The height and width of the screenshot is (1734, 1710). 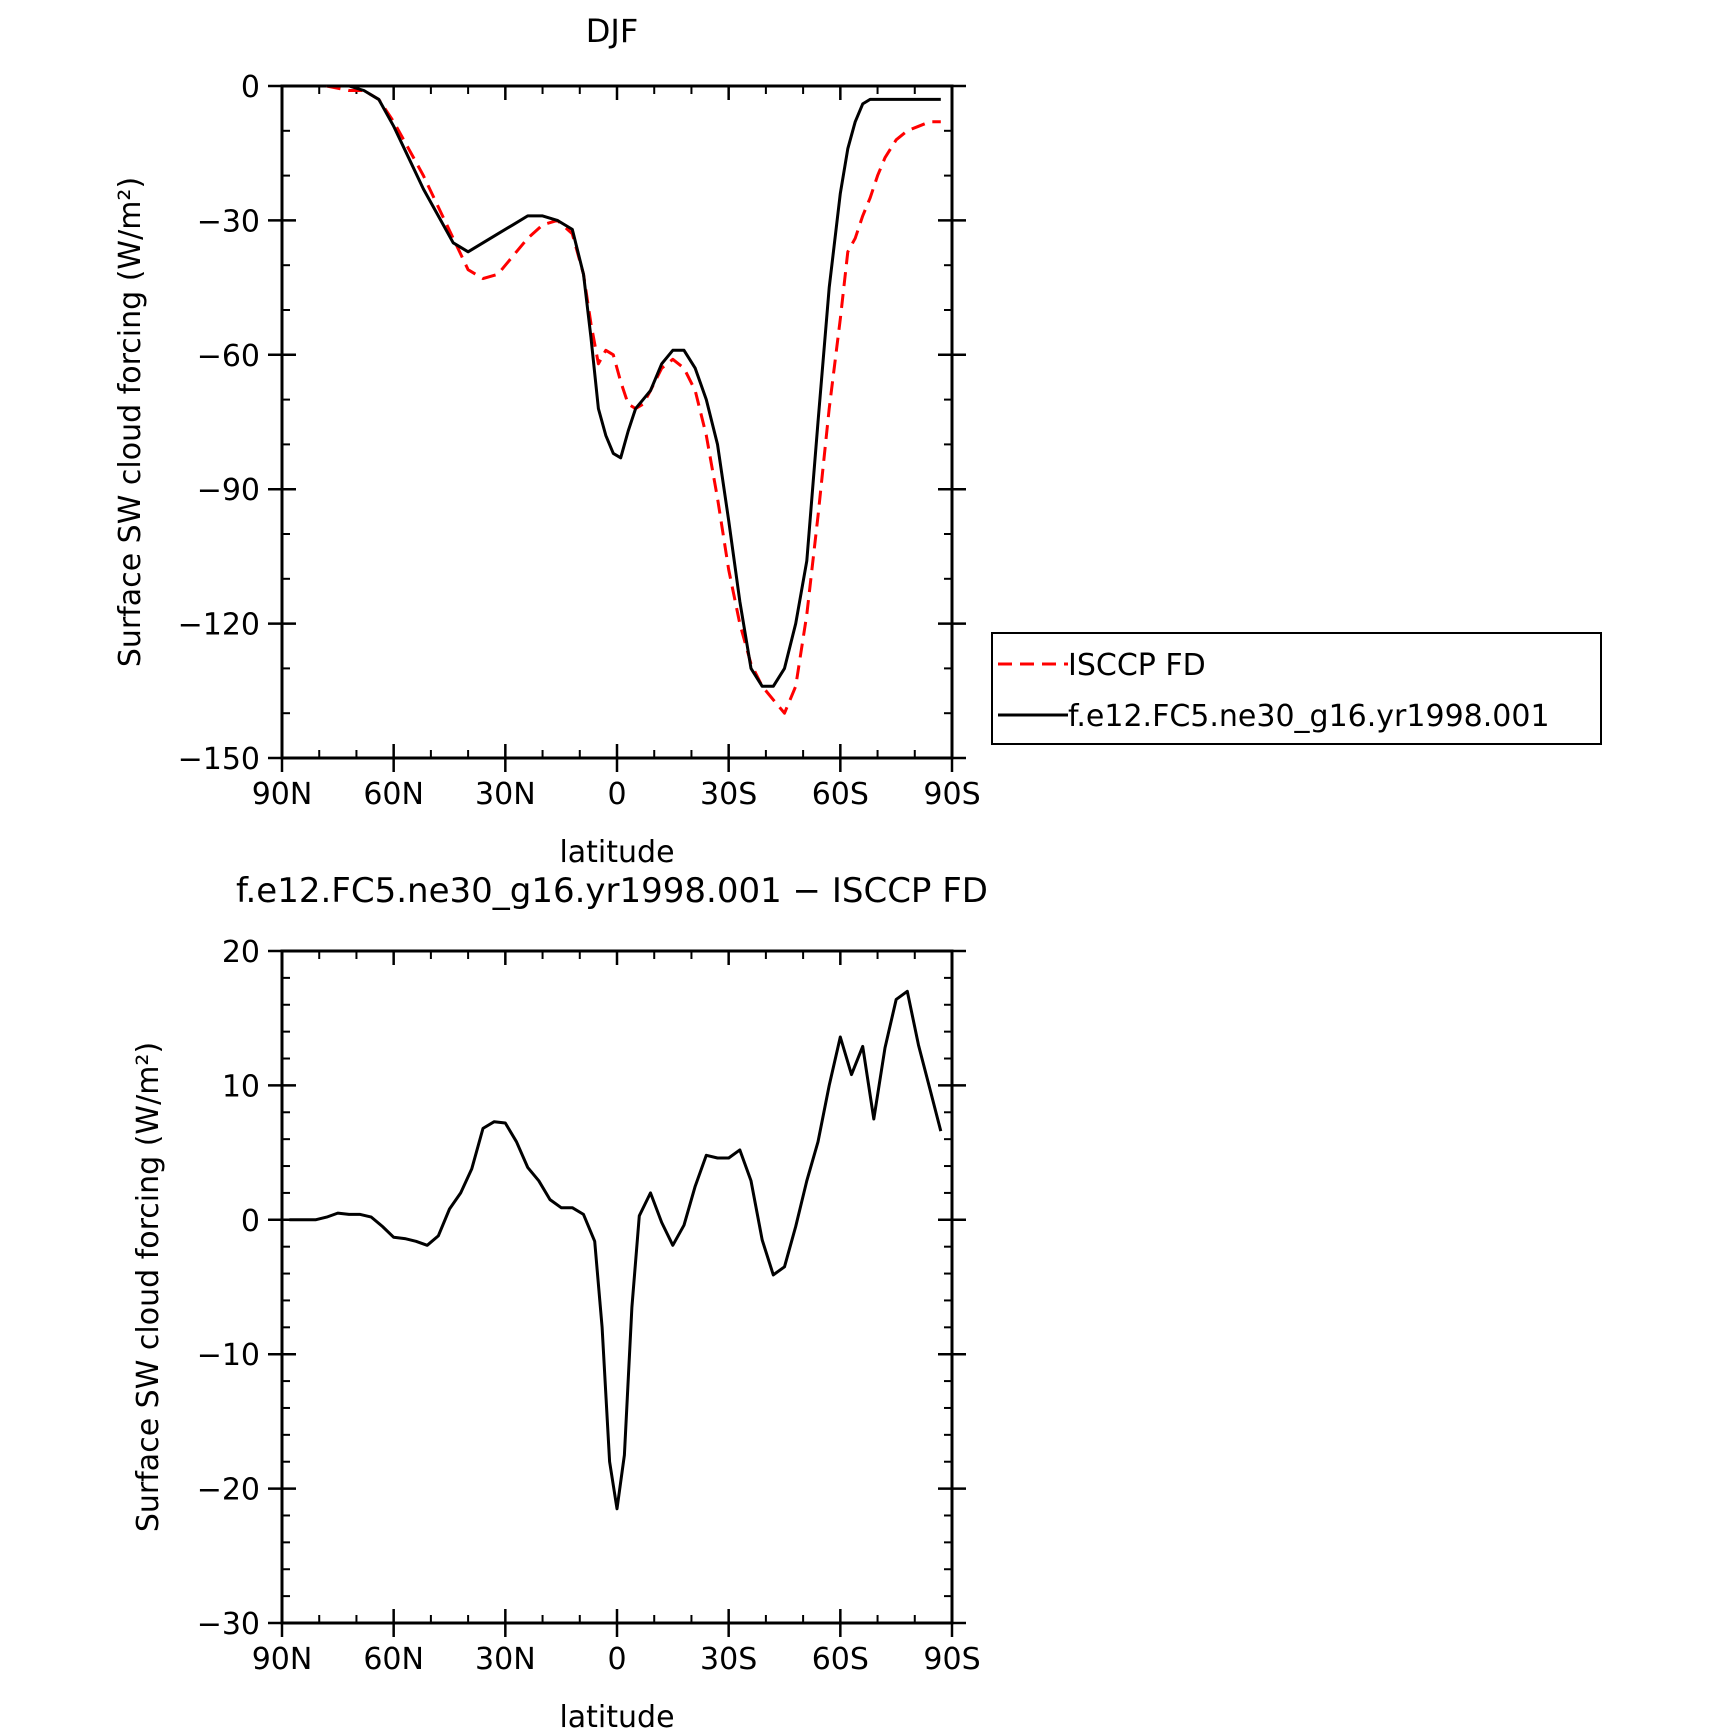 What do you see at coordinates (612, 31) in the screenshot?
I see `chart-title: DJF` at bounding box center [612, 31].